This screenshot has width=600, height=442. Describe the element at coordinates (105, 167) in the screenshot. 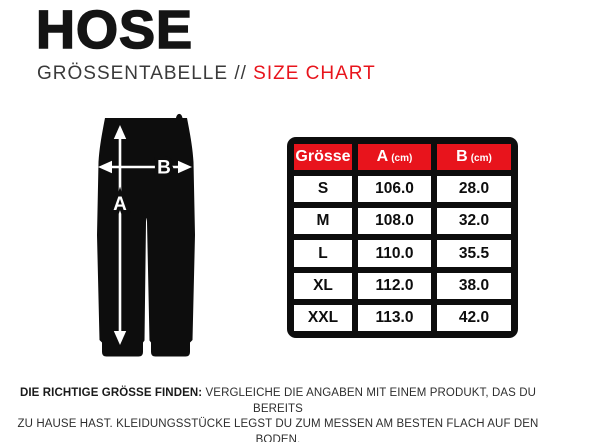

I see `arrow-b-left-head-icon` at that location.